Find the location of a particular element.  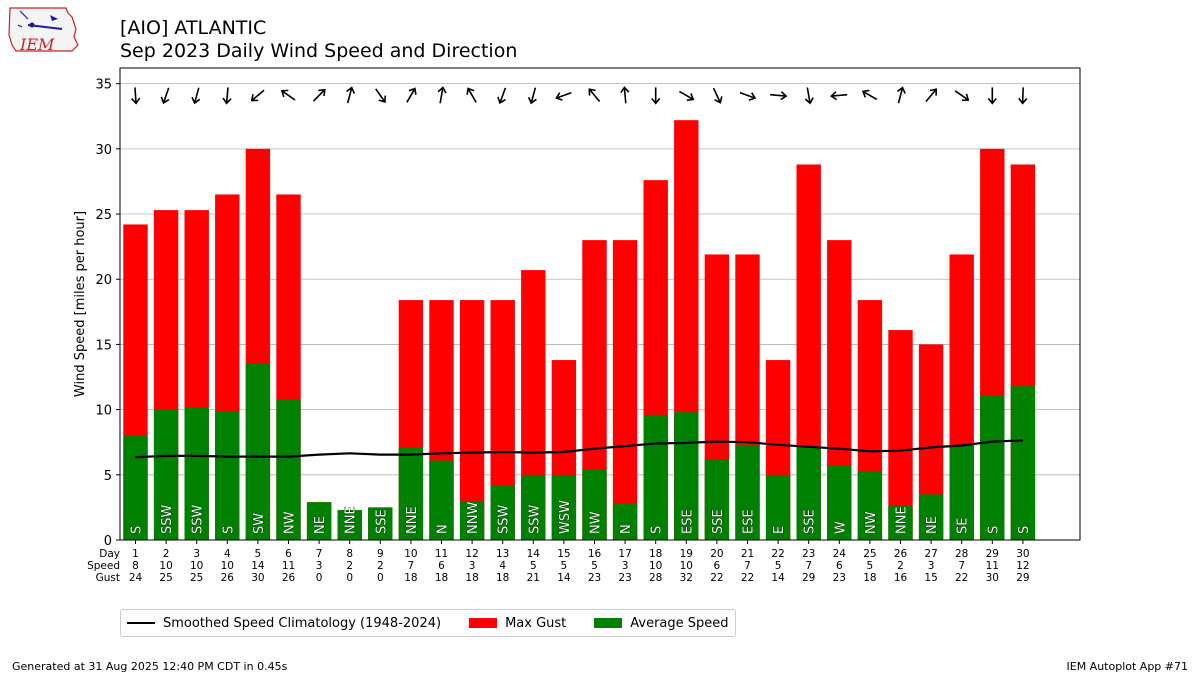

x-tick-label: 32 is located at coordinates (686, 578).